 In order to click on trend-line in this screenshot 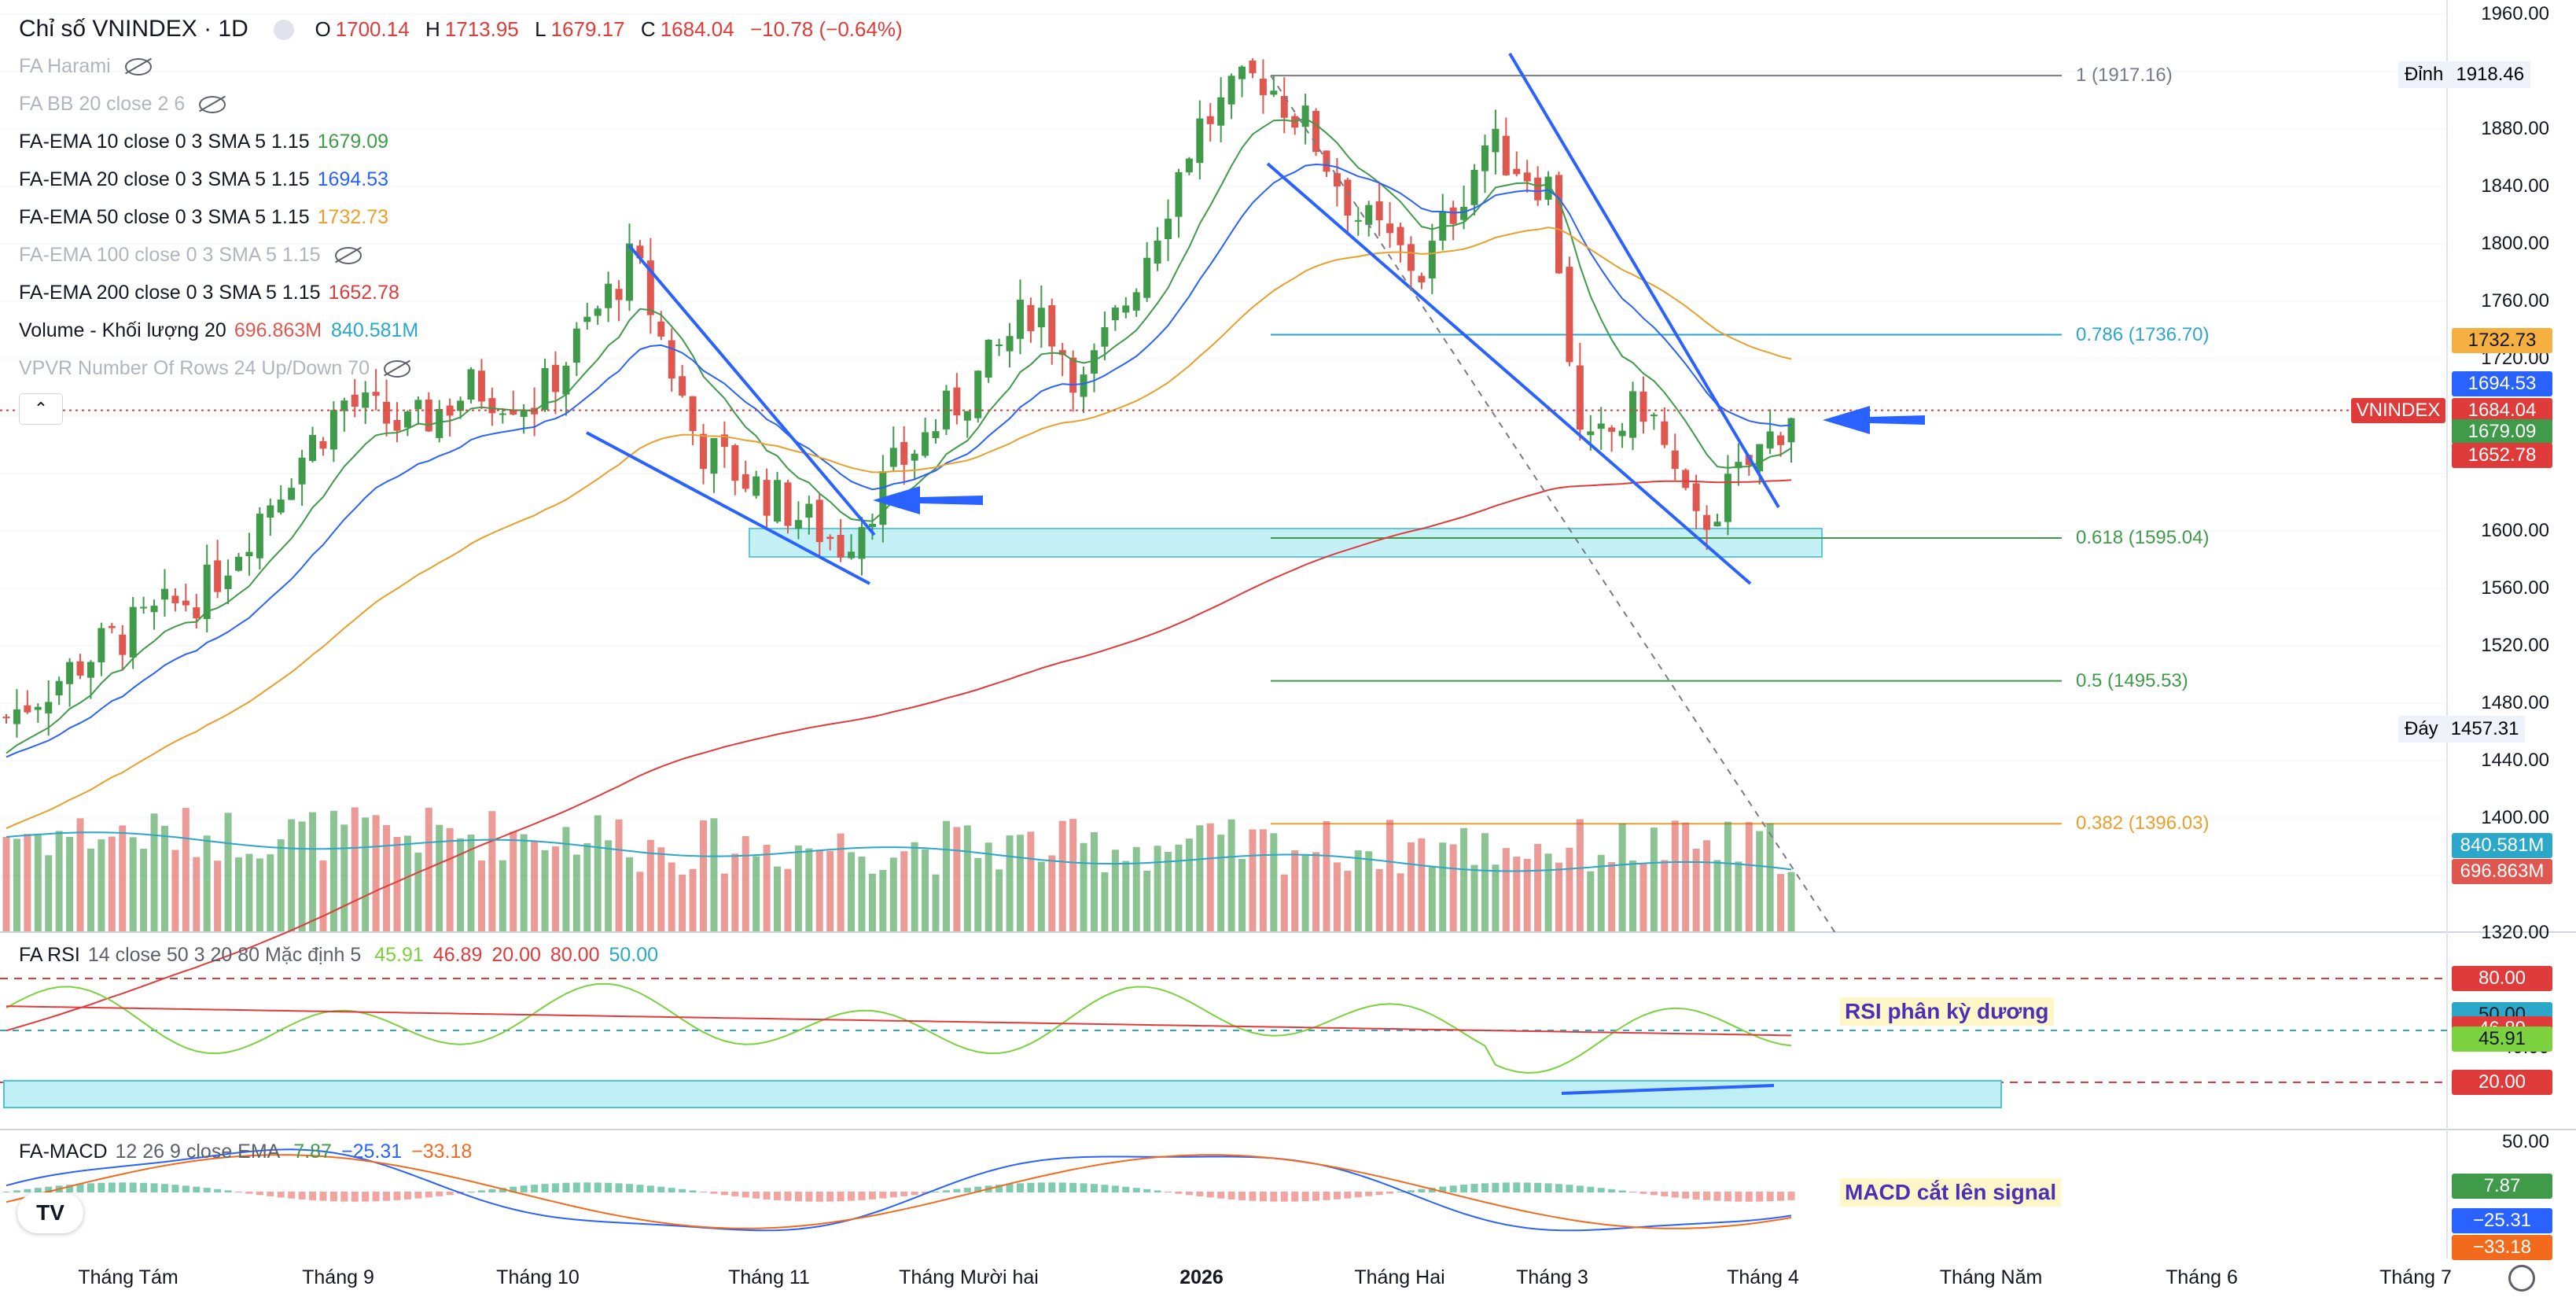, I will do `click(752, 390)`.